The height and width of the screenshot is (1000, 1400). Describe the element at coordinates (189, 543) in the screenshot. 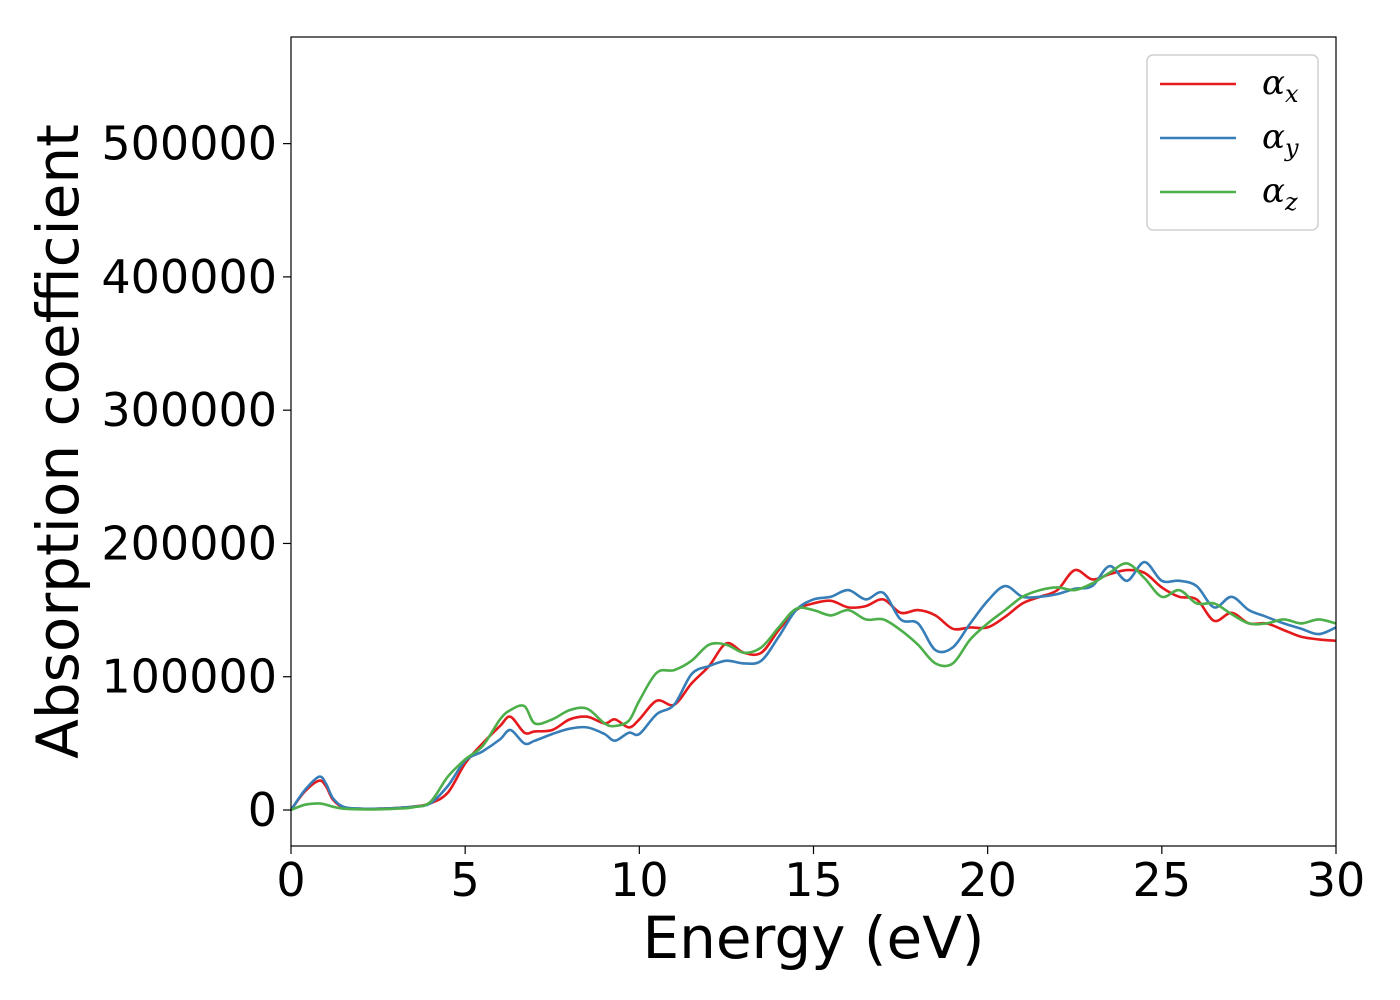

I see `y-tick-label: 200000` at that location.